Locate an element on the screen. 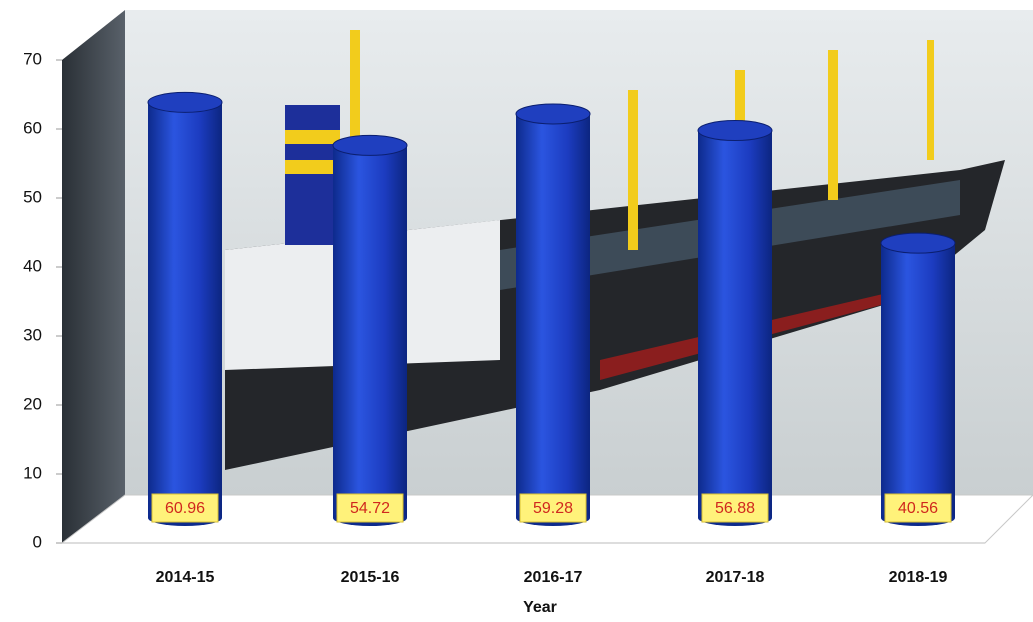 This screenshot has height=622, width=1033. value-label: 59.28 is located at coordinates (553, 508).